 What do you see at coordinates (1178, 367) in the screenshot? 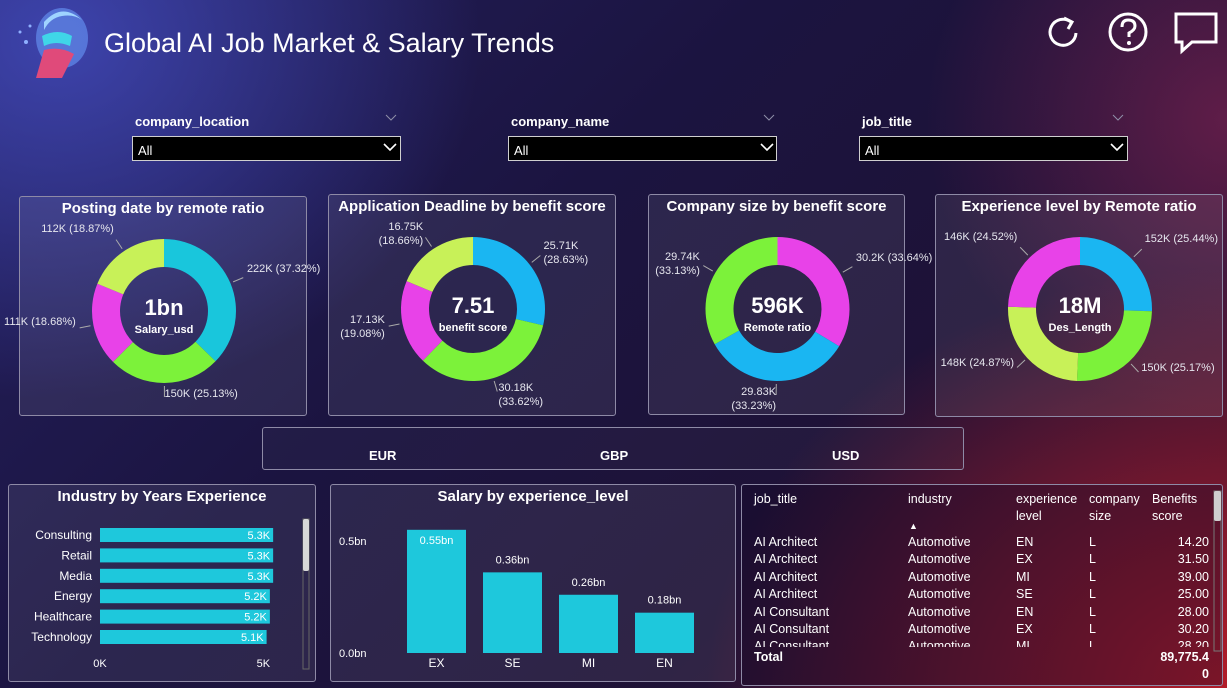
I see `data-label: 150K (25.17%)` at bounding box center [1178, 367].